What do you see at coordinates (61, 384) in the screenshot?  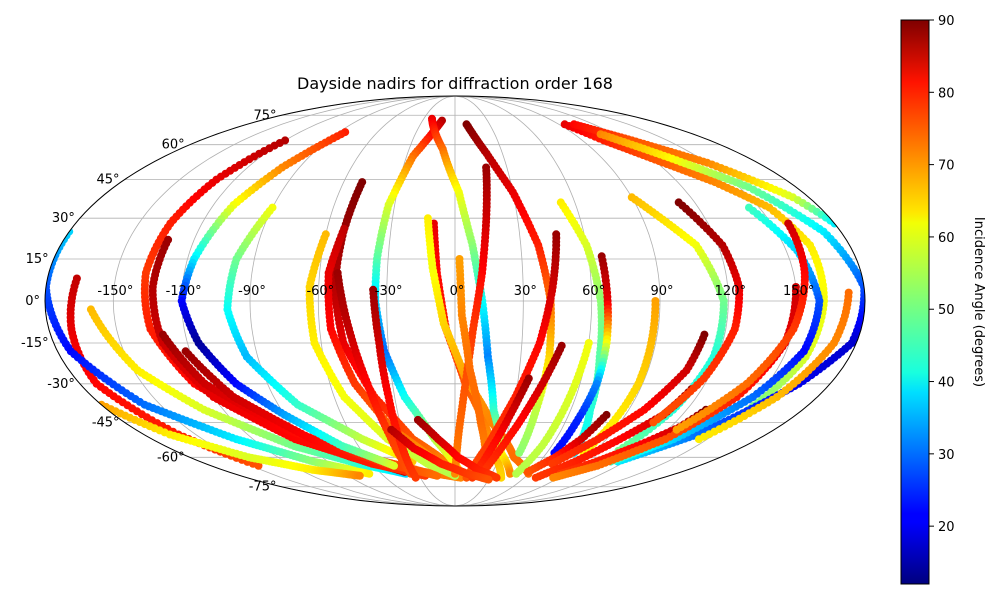 I see `lat-tick-label: -30°` at bounding box center [61, 384].